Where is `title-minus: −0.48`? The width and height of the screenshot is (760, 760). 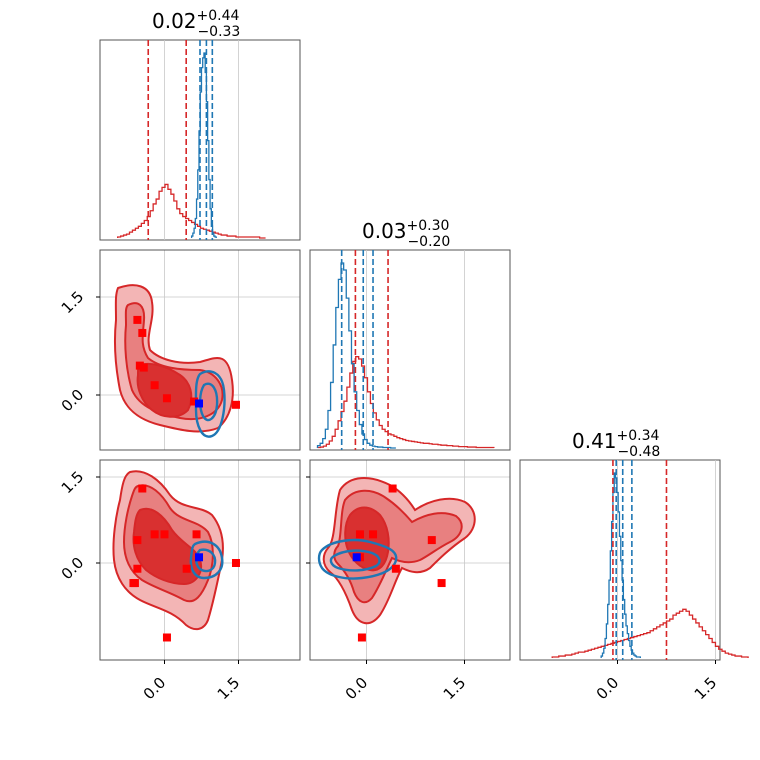
title-minus: −0.48 is located at coordinates (638, 452).